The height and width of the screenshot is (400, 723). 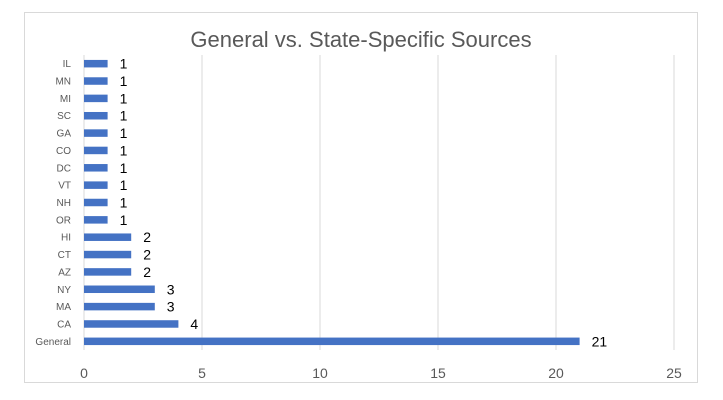 I want to click on category-label-sc: SC, so click(x=64, y=116).